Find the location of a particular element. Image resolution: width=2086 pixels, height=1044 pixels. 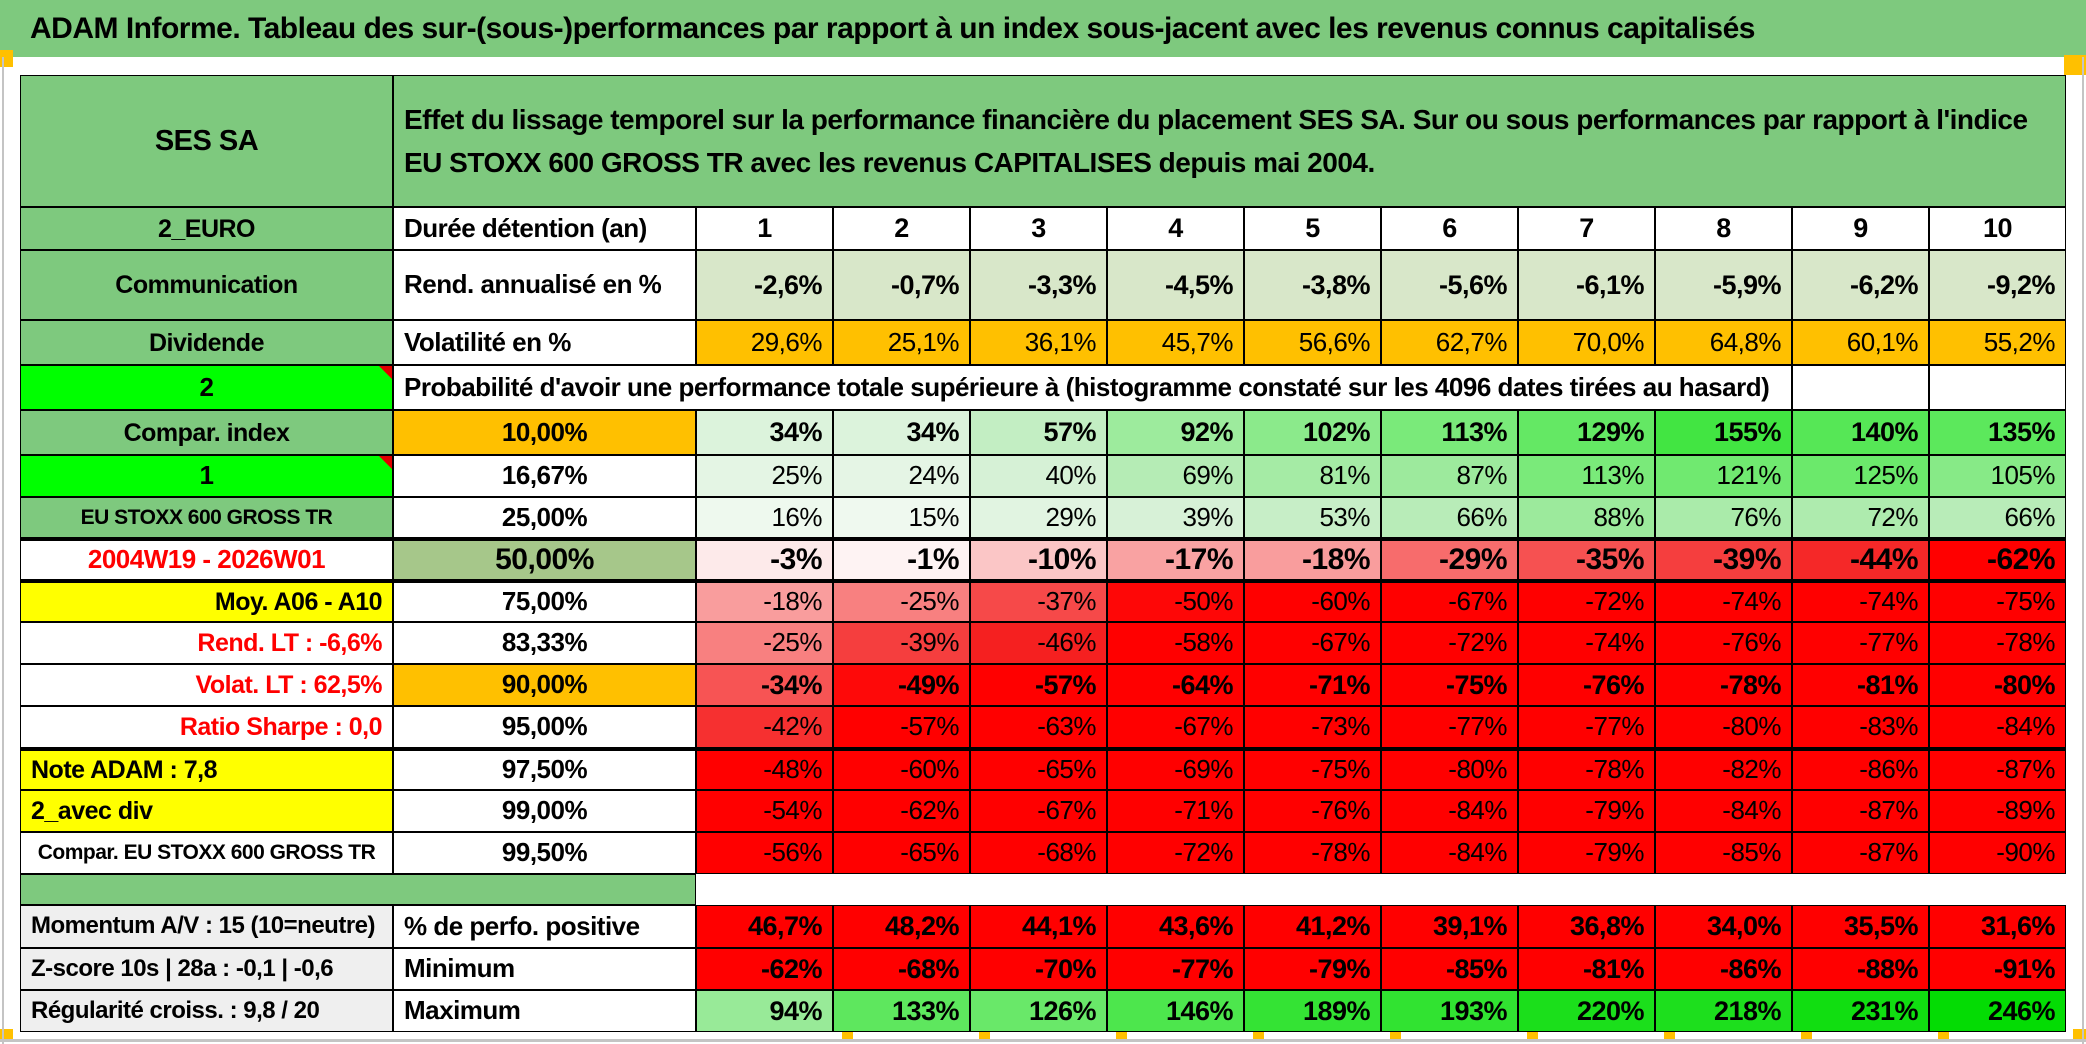

value-p99-5-y10: -90% is located at coordinates (1997, 853).